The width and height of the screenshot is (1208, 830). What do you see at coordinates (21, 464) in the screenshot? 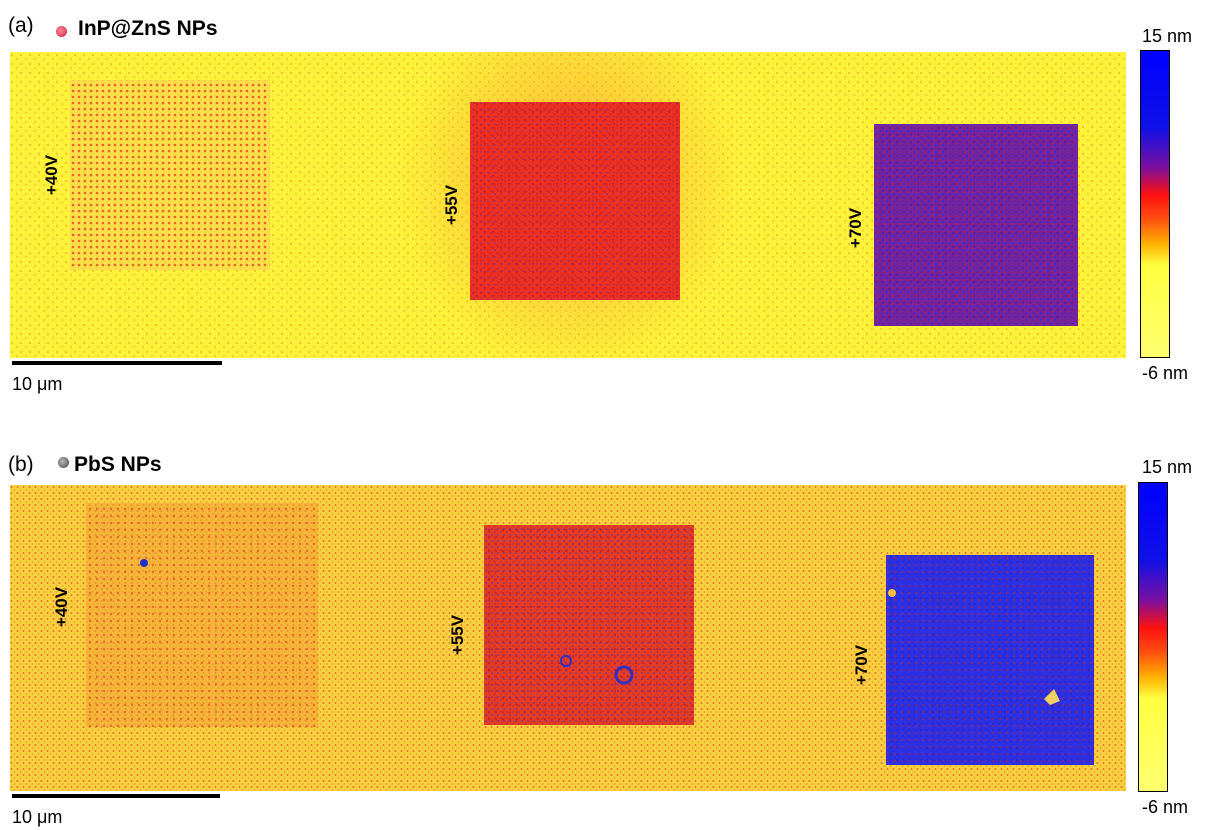
I see `panel-letter-b: (b)` at bounding box center [21, 464].